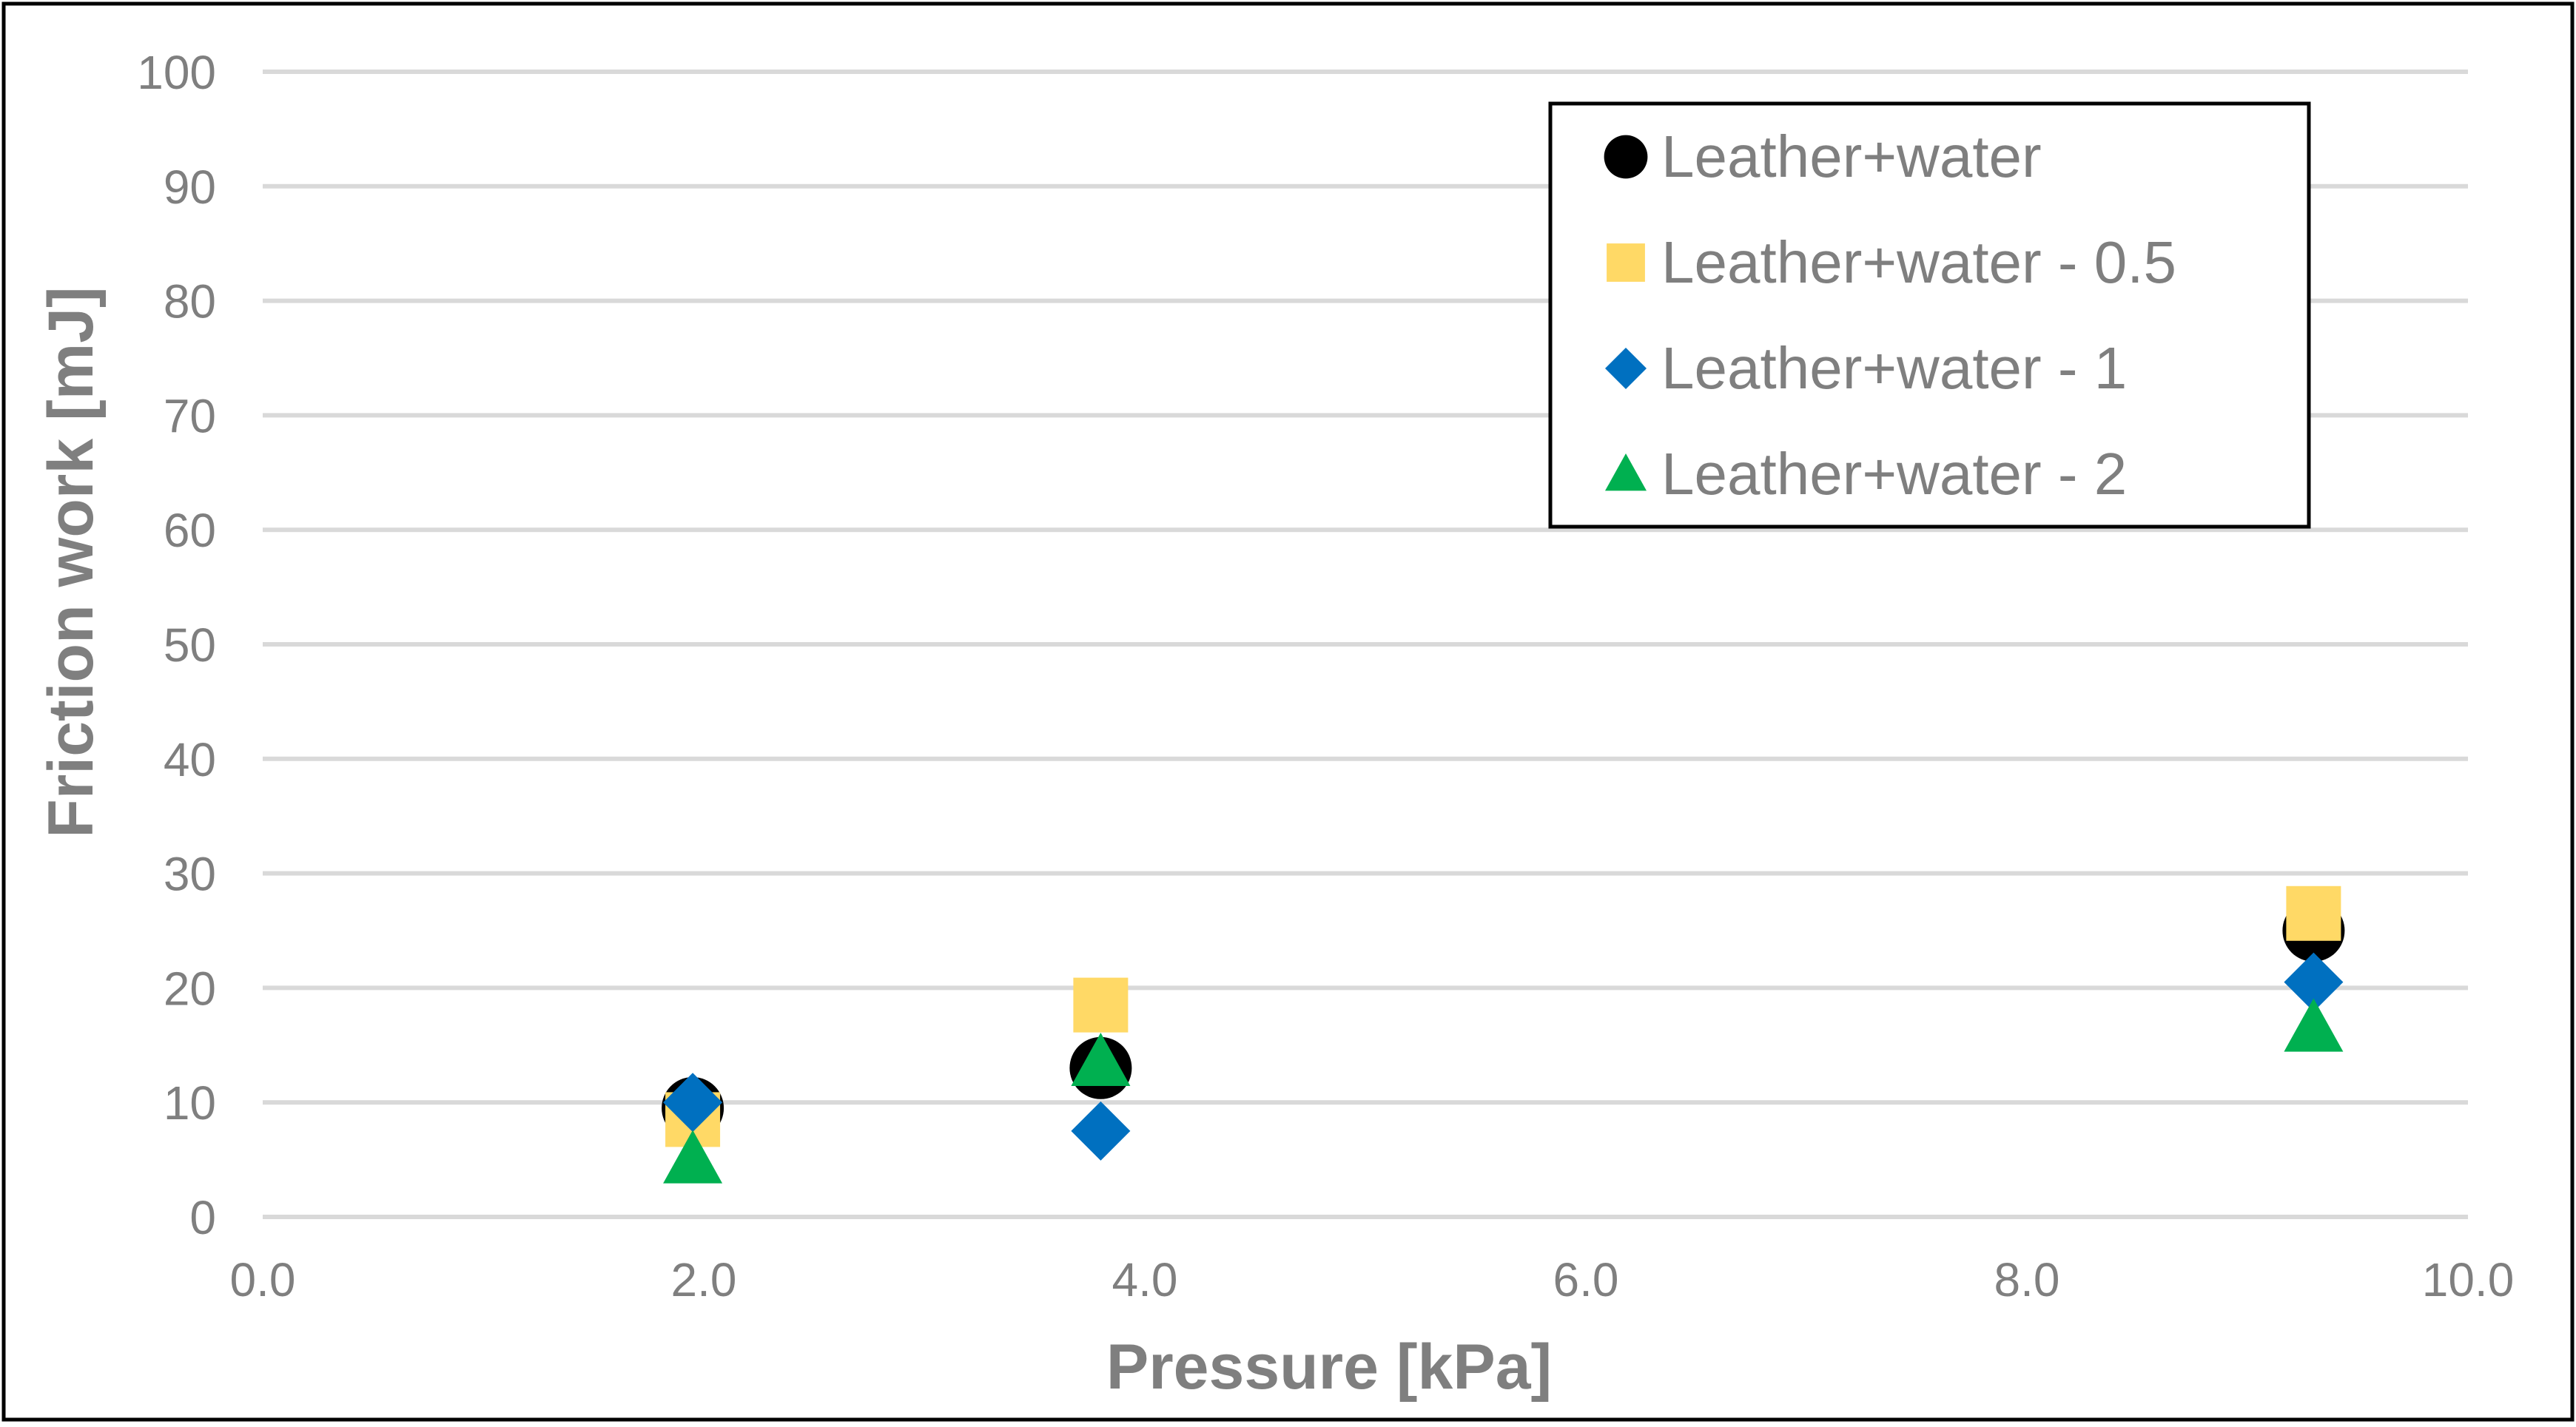 The height and width of the screenshot is (1427, 2576). What do you see at coordinates (1918, 262) in the screenshot?
I see `legend-label: Leather+water - 0.5` at bounding box center [1918, 262].